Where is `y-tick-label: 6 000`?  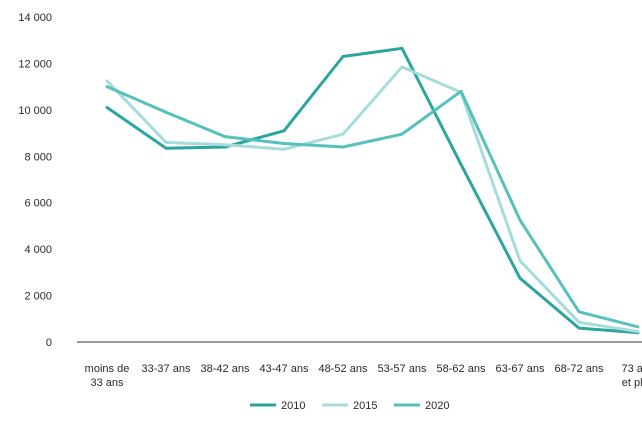 y-tick-label: 6 000 is located at coordinates (38, 204).